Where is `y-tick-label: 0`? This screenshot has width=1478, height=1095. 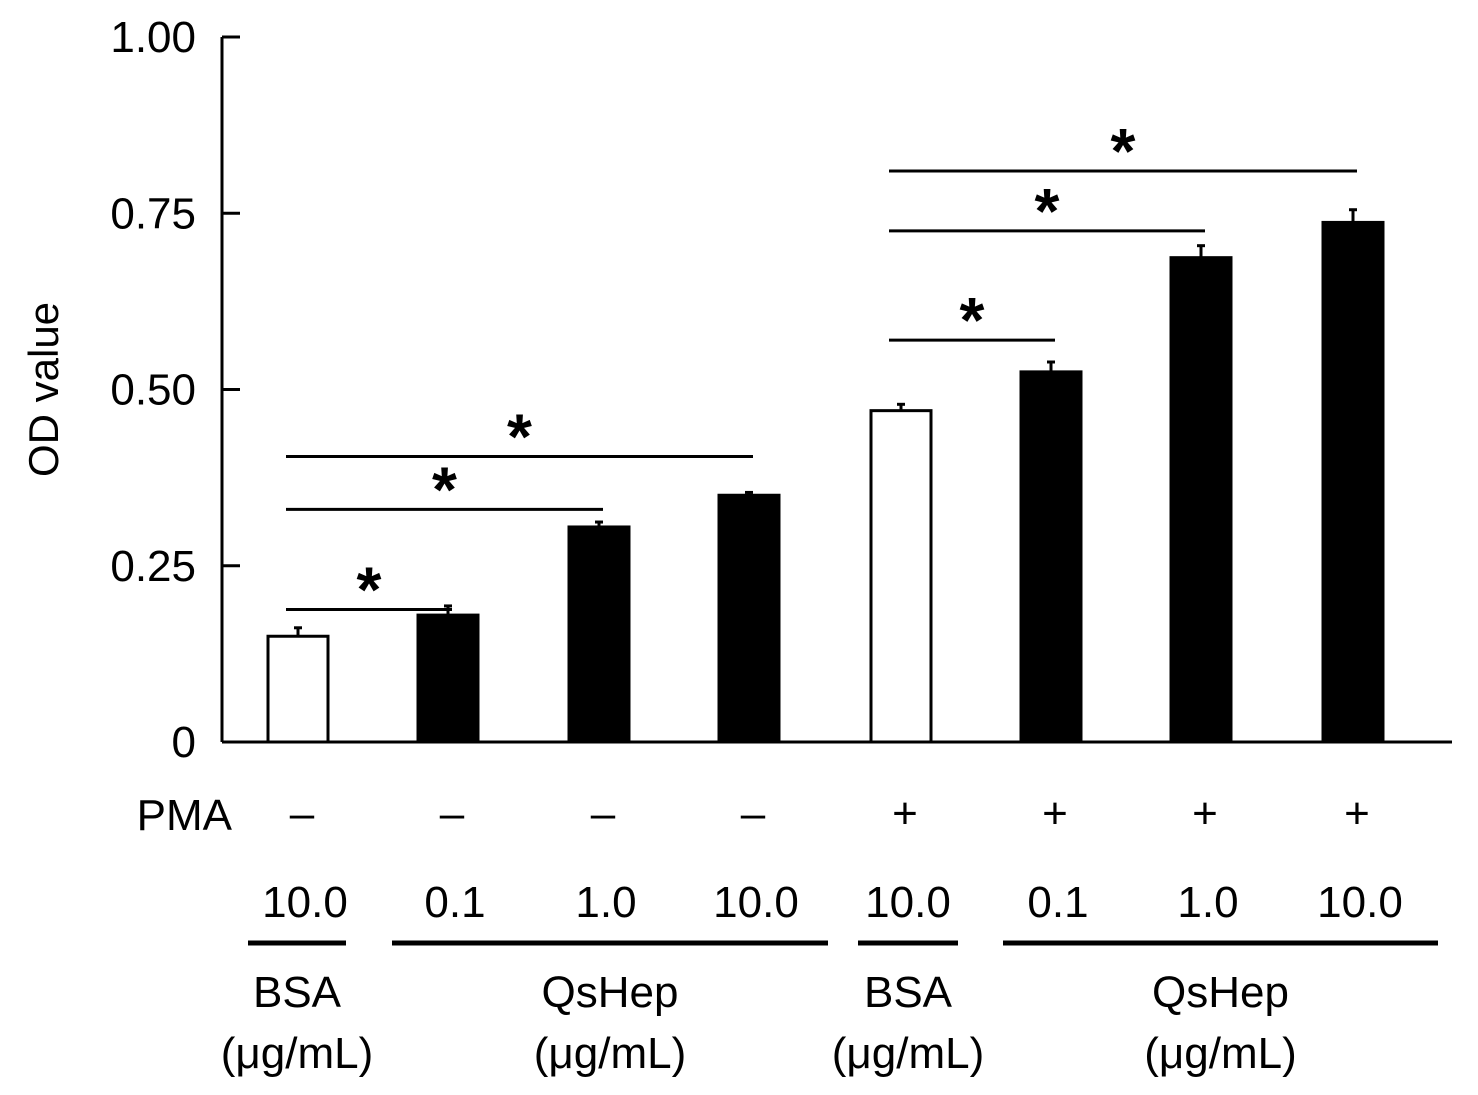 y-tick-label: 0 is located at coordinates (184, 742).